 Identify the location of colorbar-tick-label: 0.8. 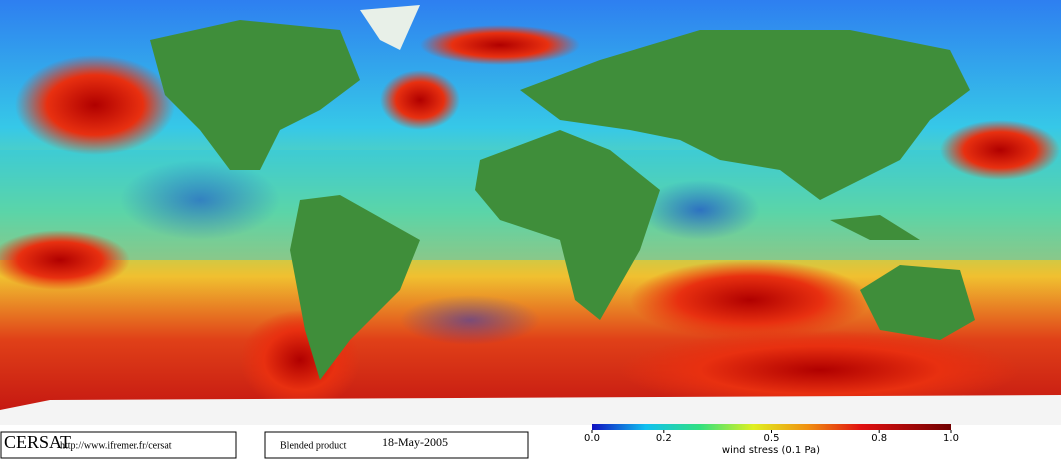
(879, 438).